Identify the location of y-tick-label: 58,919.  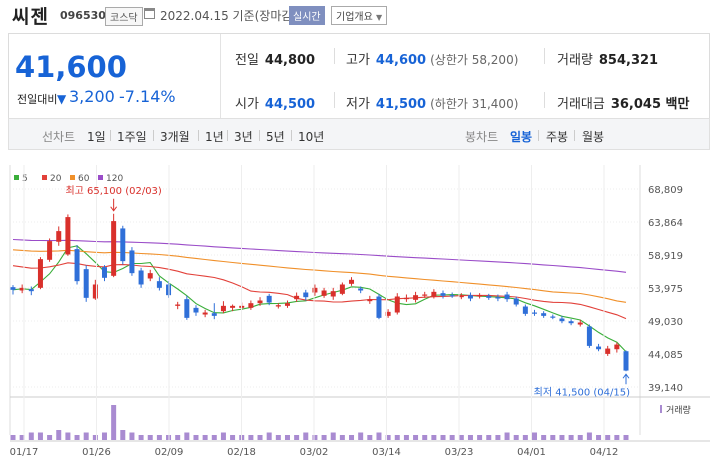
(665, 256).